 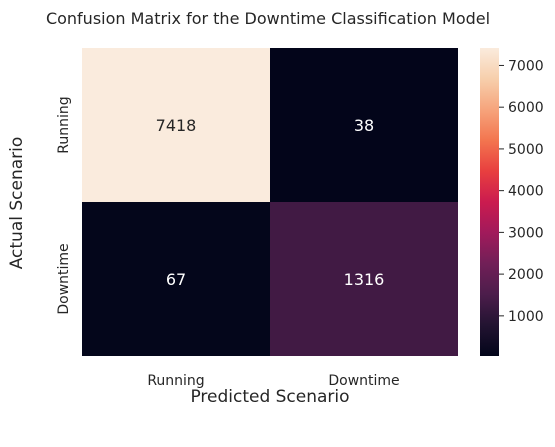 I want to click on cell-value-label: 1316, so click(x=364, y=279).